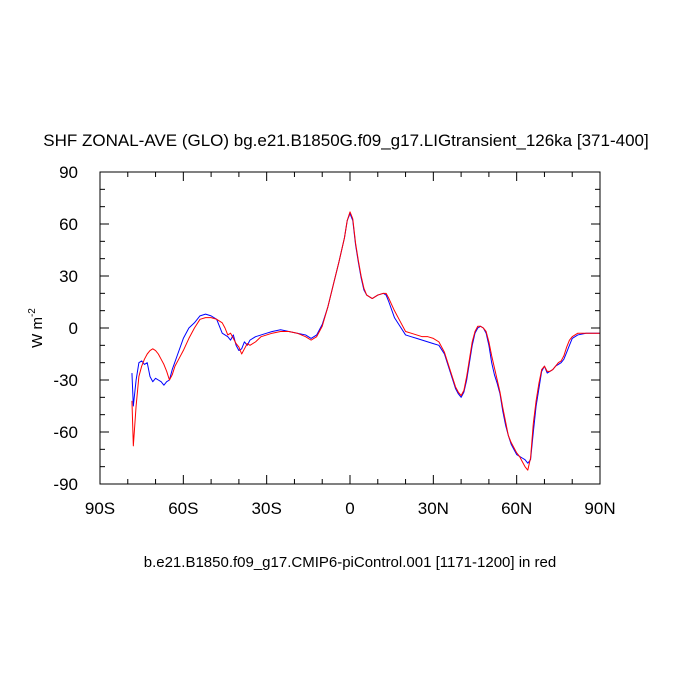 Image resolution: width=700 pixels, height=700 pixels. Describe the element at coordinates (68, 276) in the screenshot. I see `y-tick-label: 30` at that location.